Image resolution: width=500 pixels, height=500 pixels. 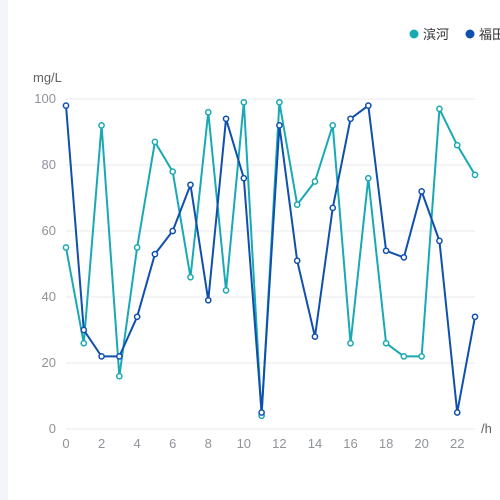 I want to click on legend-label: 滨河, so click(x=436, y=34).